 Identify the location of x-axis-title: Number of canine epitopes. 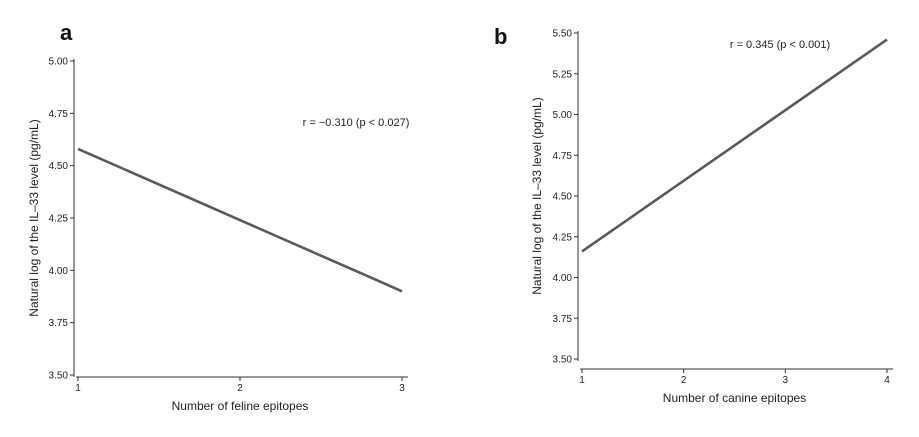
(734, 398).